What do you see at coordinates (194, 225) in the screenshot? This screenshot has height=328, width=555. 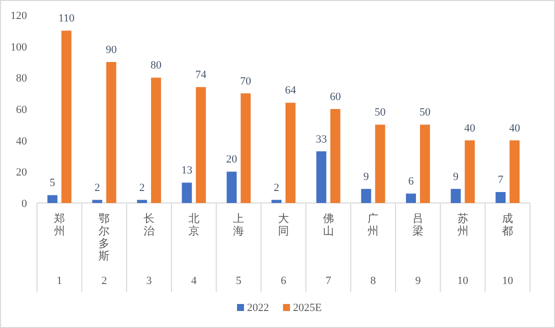 I see `x-tick-label: 北京` at bounding box center [194, 225].